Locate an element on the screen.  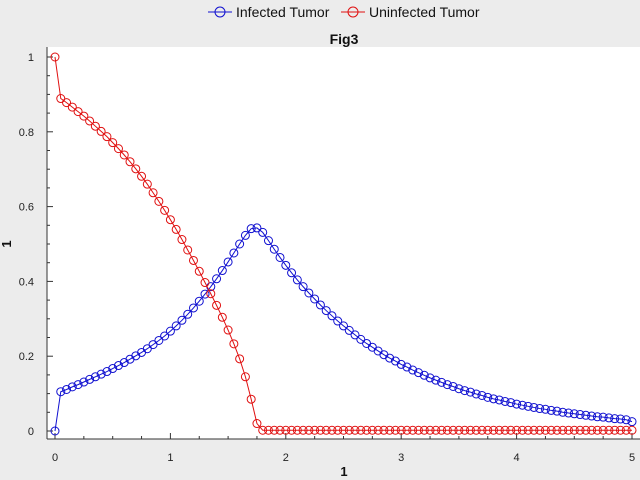
x-tick-label: 5 is located at coordinates (632, 458).